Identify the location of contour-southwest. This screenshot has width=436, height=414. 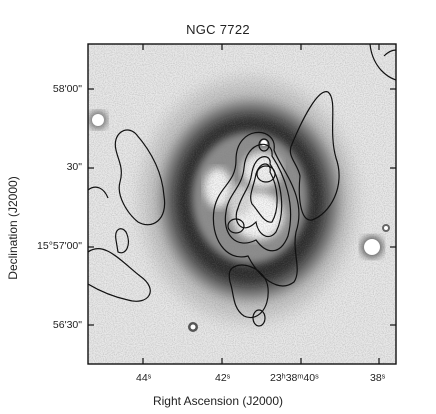
(119, 274).